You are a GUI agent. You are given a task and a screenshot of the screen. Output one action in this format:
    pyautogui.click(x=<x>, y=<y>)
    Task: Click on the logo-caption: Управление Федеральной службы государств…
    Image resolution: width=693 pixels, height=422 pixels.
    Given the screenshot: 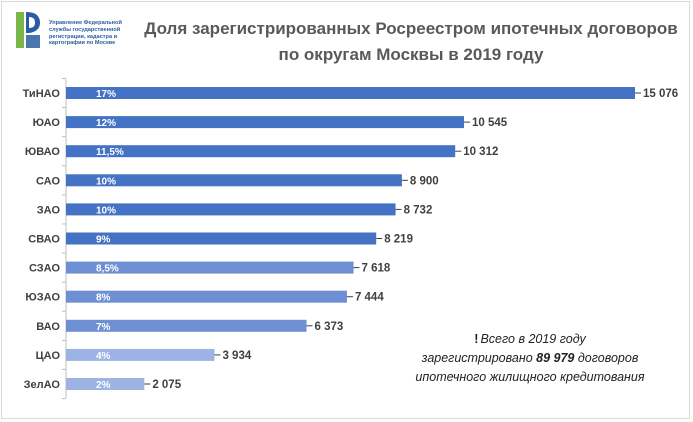 What is the action you would take?
    pyautogui.click(x=94, y=33)
    